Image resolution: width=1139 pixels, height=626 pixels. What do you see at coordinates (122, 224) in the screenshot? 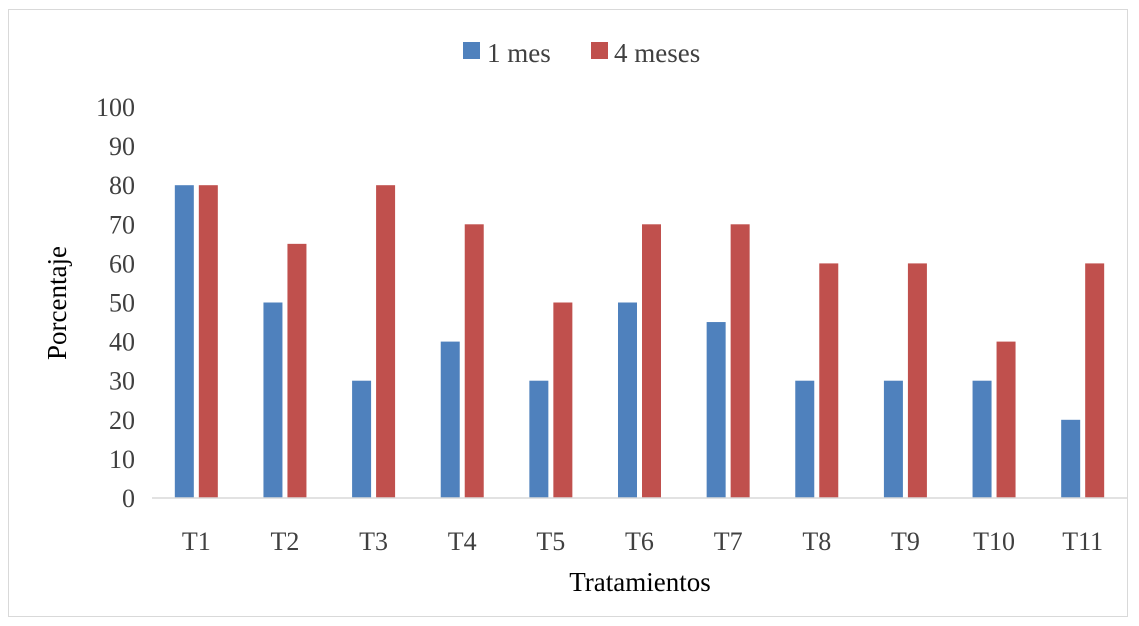
I see `y-tick-label: 70` at bounding box center [122, 224].